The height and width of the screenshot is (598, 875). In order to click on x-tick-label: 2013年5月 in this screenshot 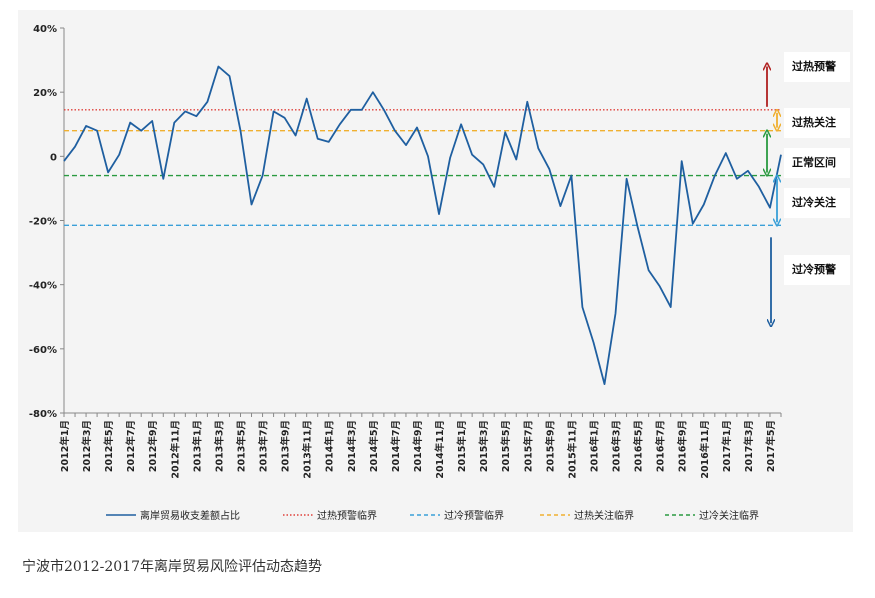, I will do `click(241, 446)`.